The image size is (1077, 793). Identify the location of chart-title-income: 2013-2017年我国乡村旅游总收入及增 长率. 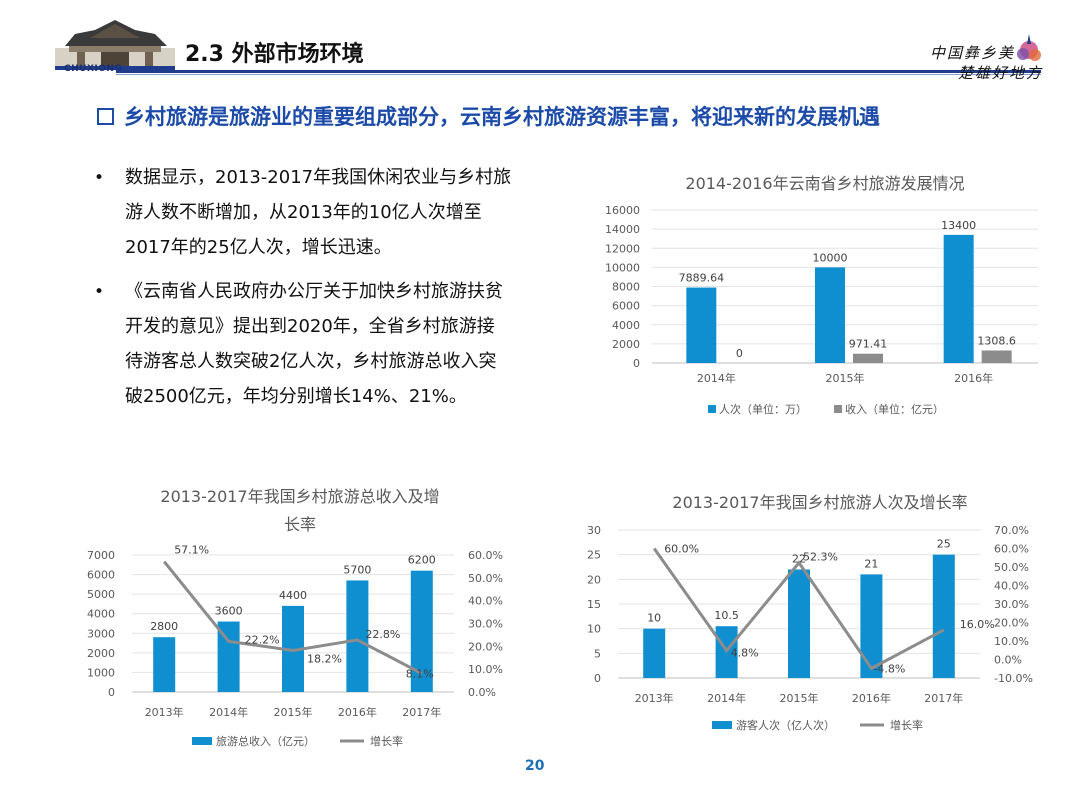
(300, 511).